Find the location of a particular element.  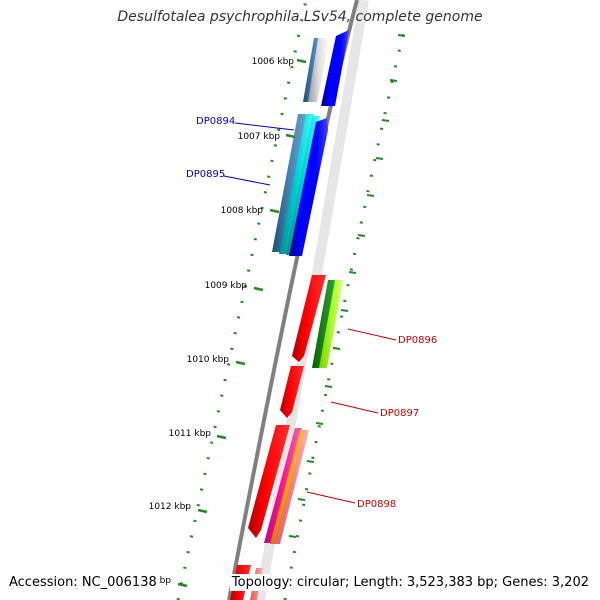

tick-label-1008: 1008 kbp is located at coordinates (242, 211).